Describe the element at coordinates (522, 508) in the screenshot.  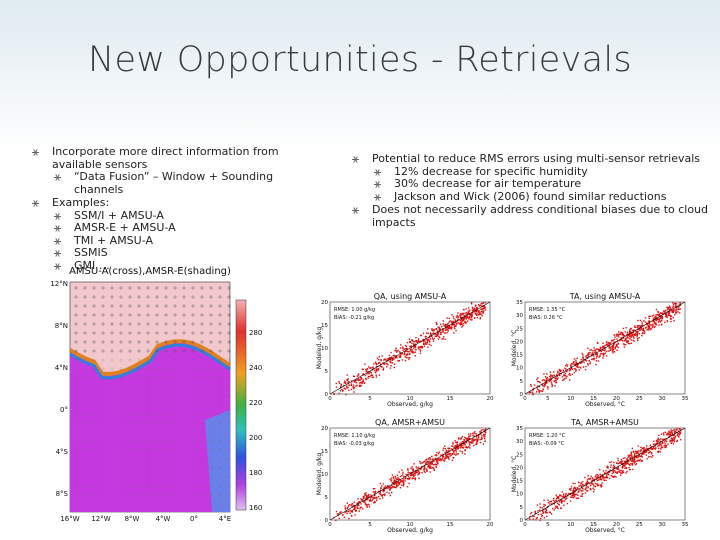
I see `y-tick-label: 5` at that location.